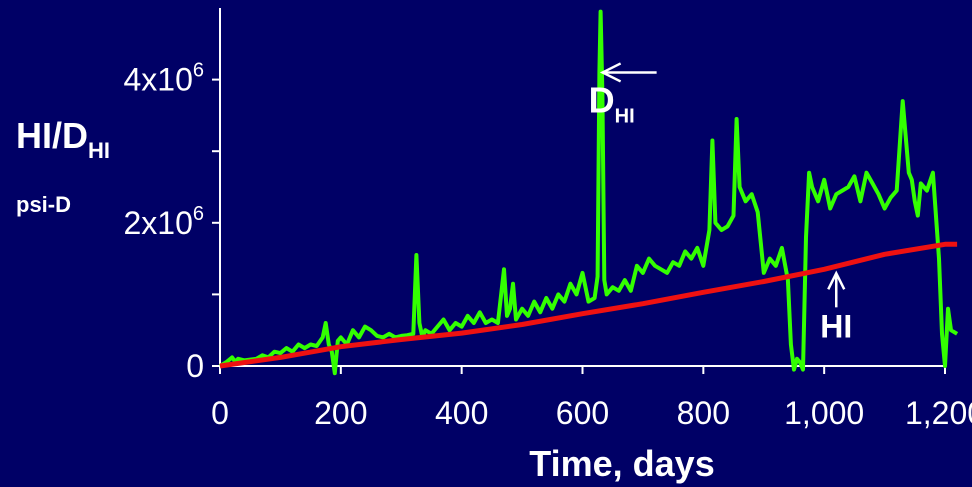 Image resolution: width=972 pixels, height=487 pixels. I want to click on x-tick-label: 600, so click(582, 413).